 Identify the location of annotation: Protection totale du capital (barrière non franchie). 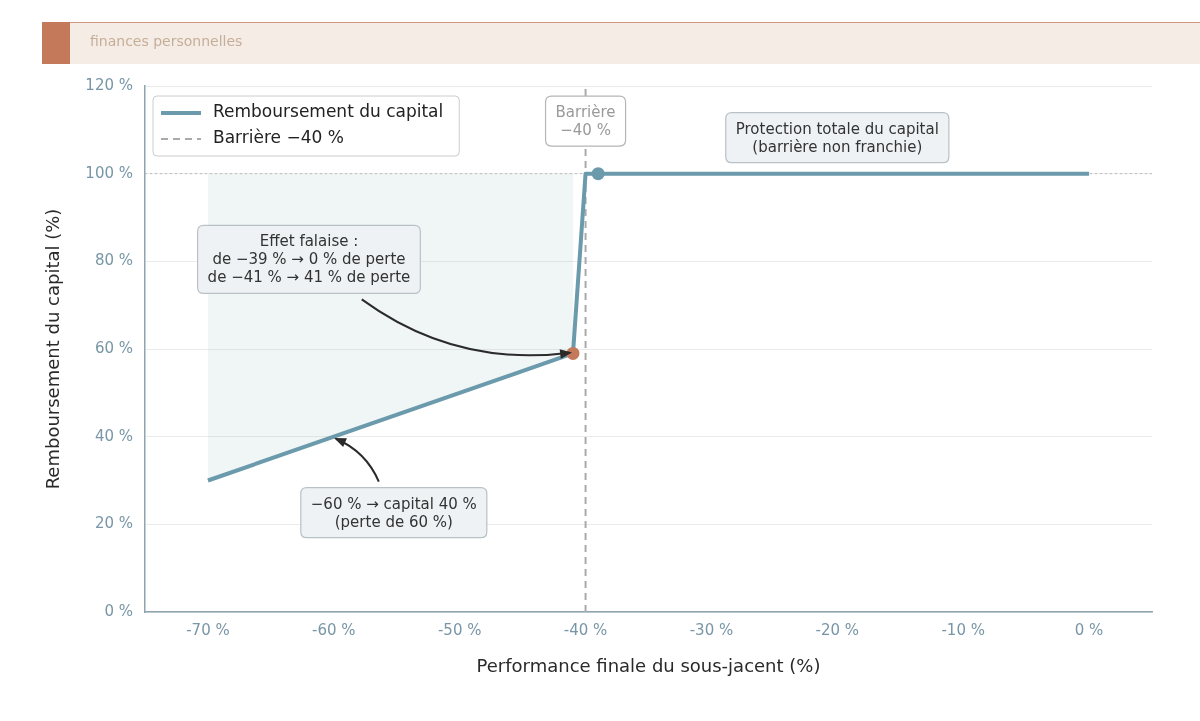
(837, 137).